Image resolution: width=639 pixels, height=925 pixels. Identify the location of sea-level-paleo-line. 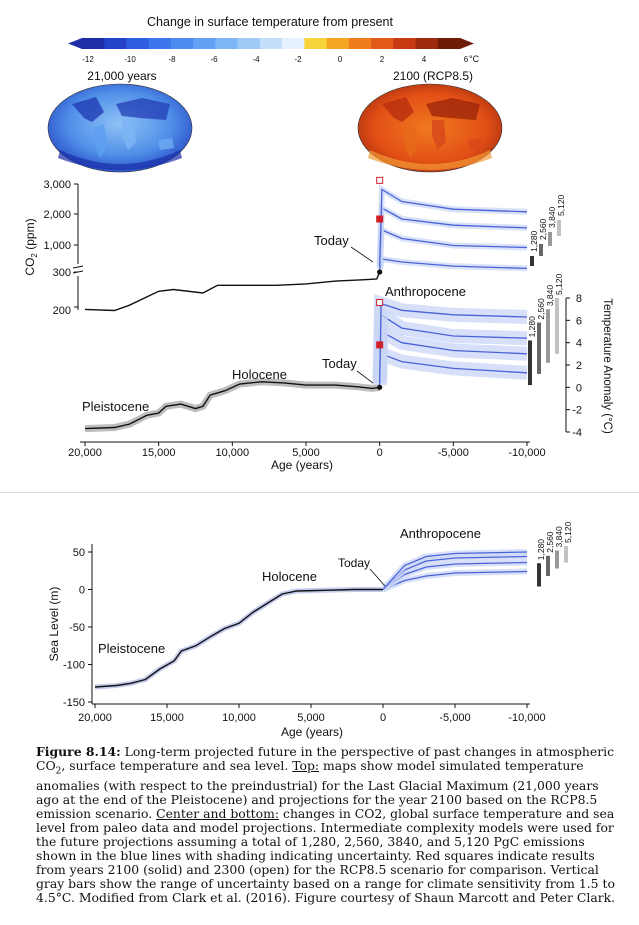
(238, 638).